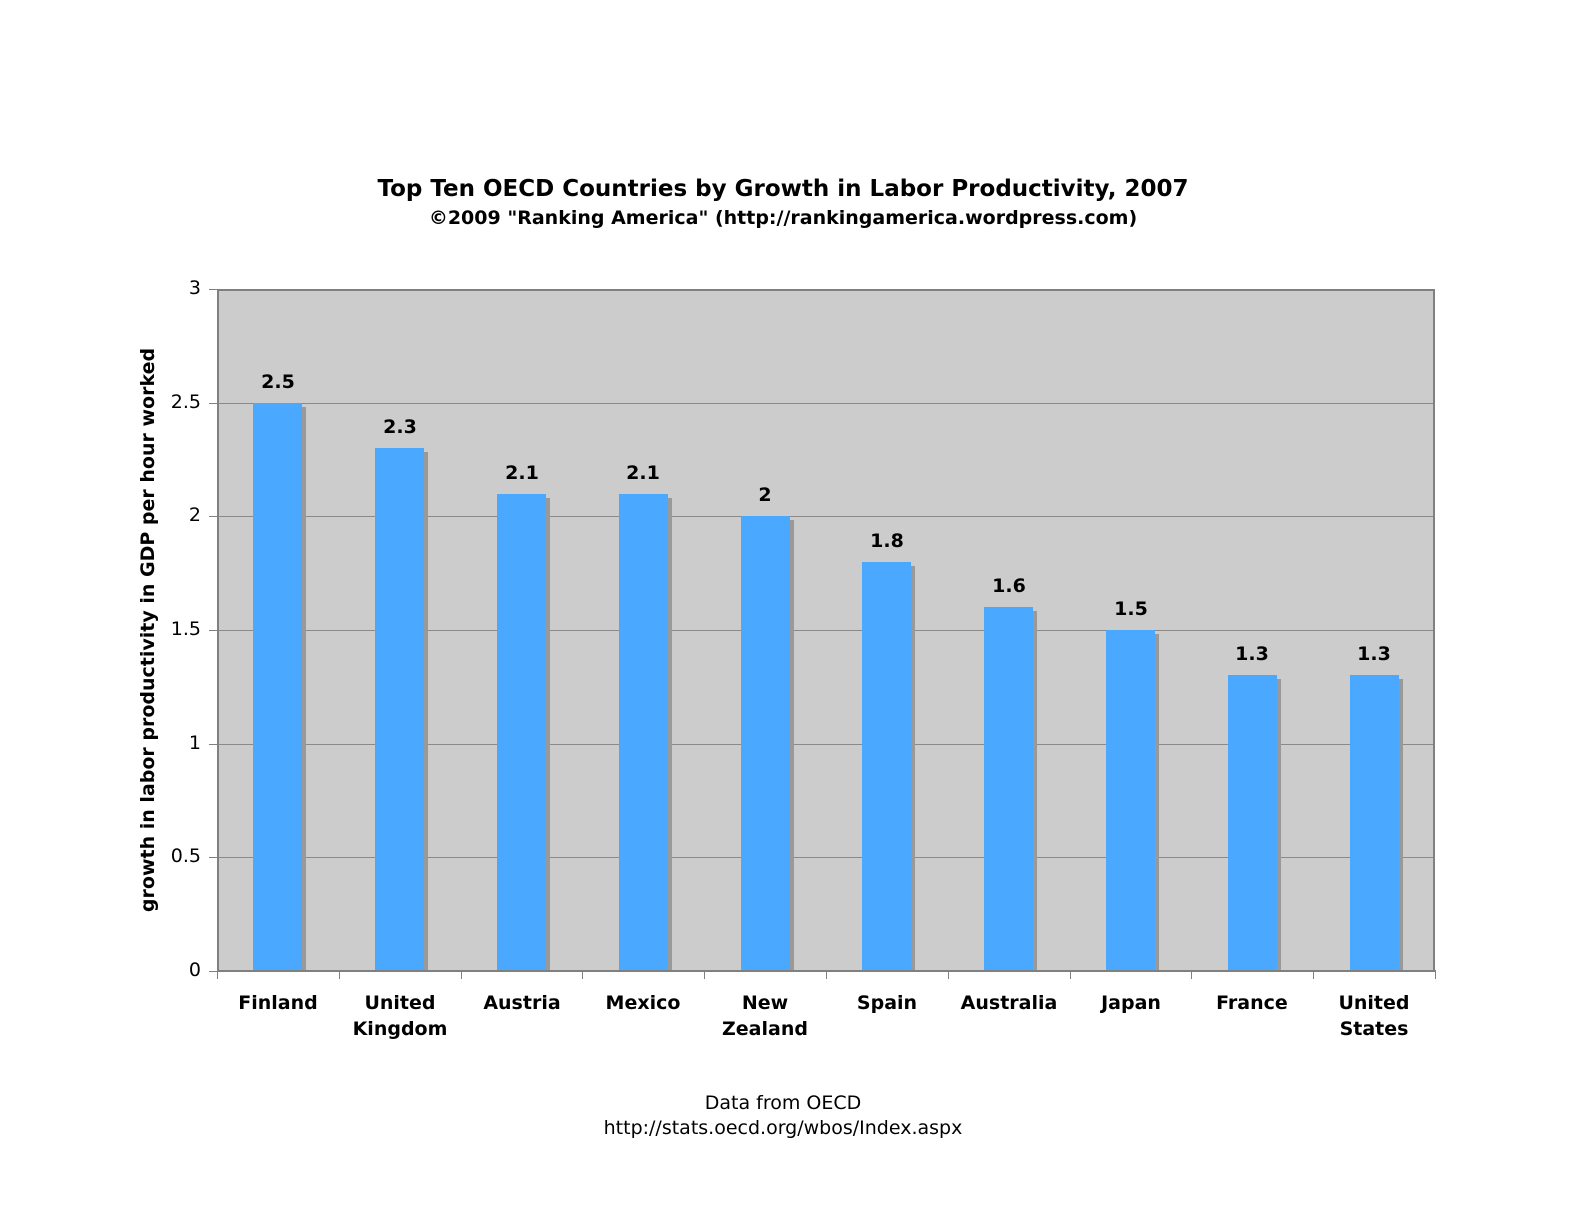 The width and height of the screenshot is (1584, 1224). What do you see at coordinates (1008, 788) in the screenshot?
I see `bar-australia` at bounding box center [1008, 788].